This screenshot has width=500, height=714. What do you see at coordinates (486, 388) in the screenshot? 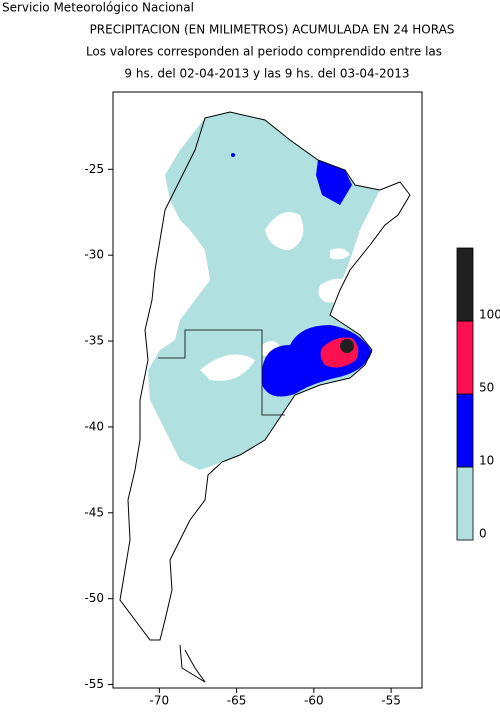
I see `colorbar-label: 50` at bounding box center [486, 388].